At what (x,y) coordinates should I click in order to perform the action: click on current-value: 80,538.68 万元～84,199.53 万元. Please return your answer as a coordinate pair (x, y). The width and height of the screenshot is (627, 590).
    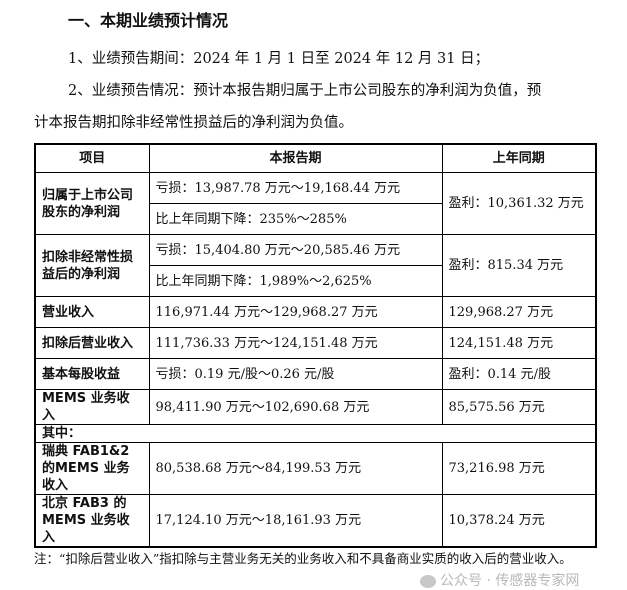
    Looking at the image, I should click on (295, 468).